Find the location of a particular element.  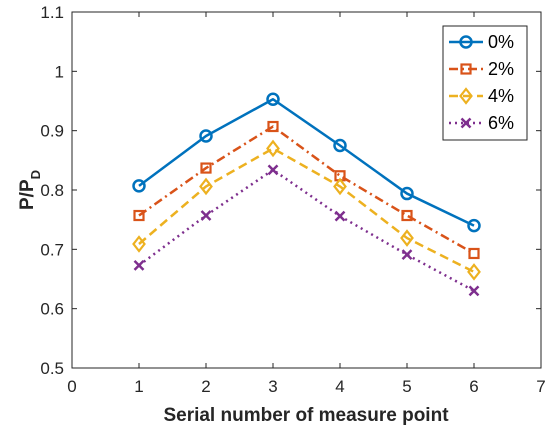

y-tick-label: 0.6 is located at coordinates (52, 309).